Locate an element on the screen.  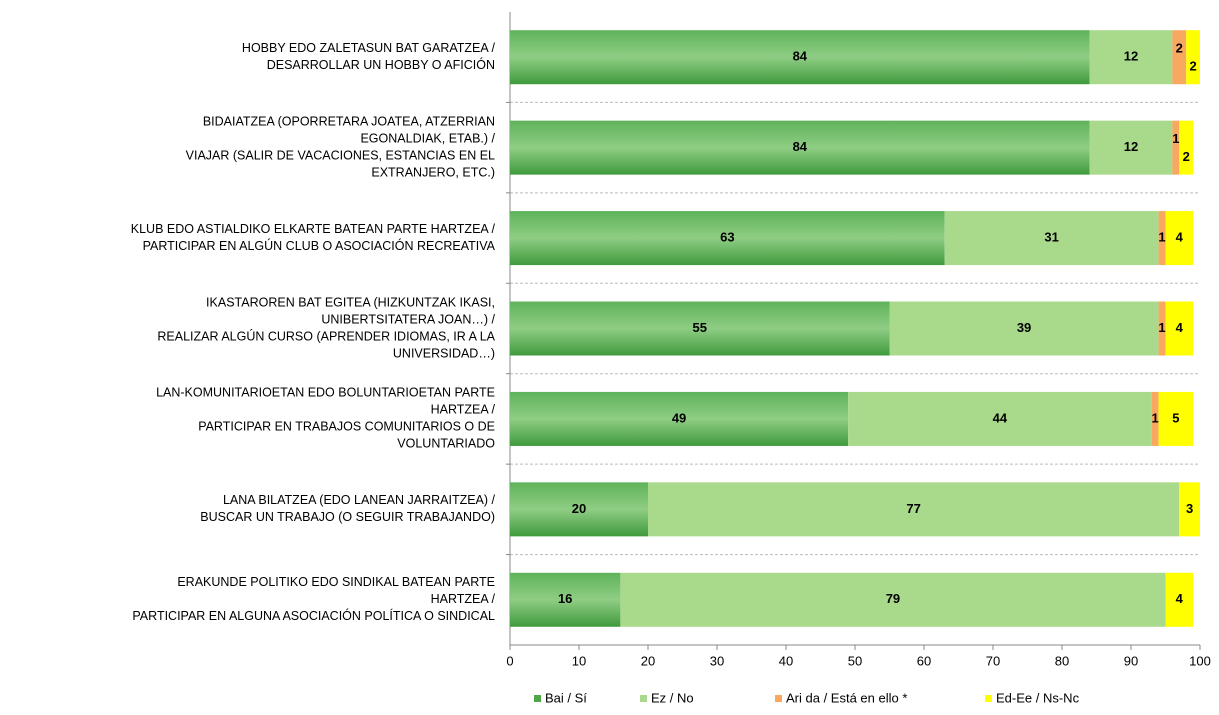
x-tick-label: 20 is located at coordinates (648, 660).